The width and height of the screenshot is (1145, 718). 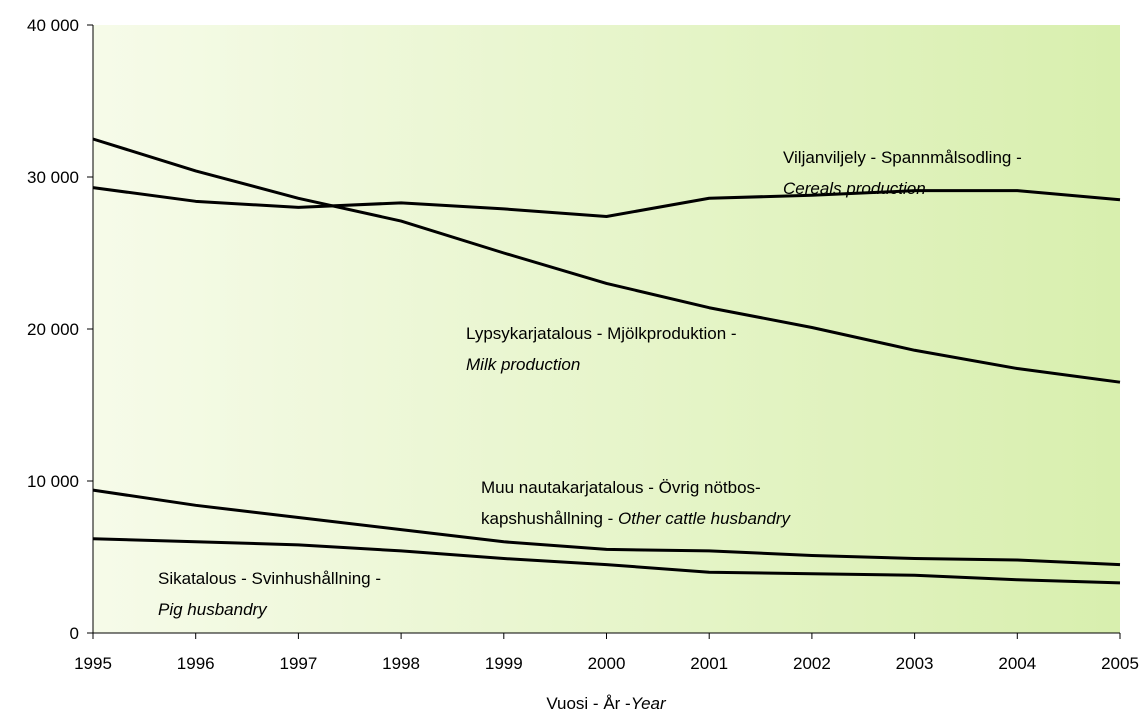 I want to click on annotation-part: Milk production, so click(x=523, y=364).